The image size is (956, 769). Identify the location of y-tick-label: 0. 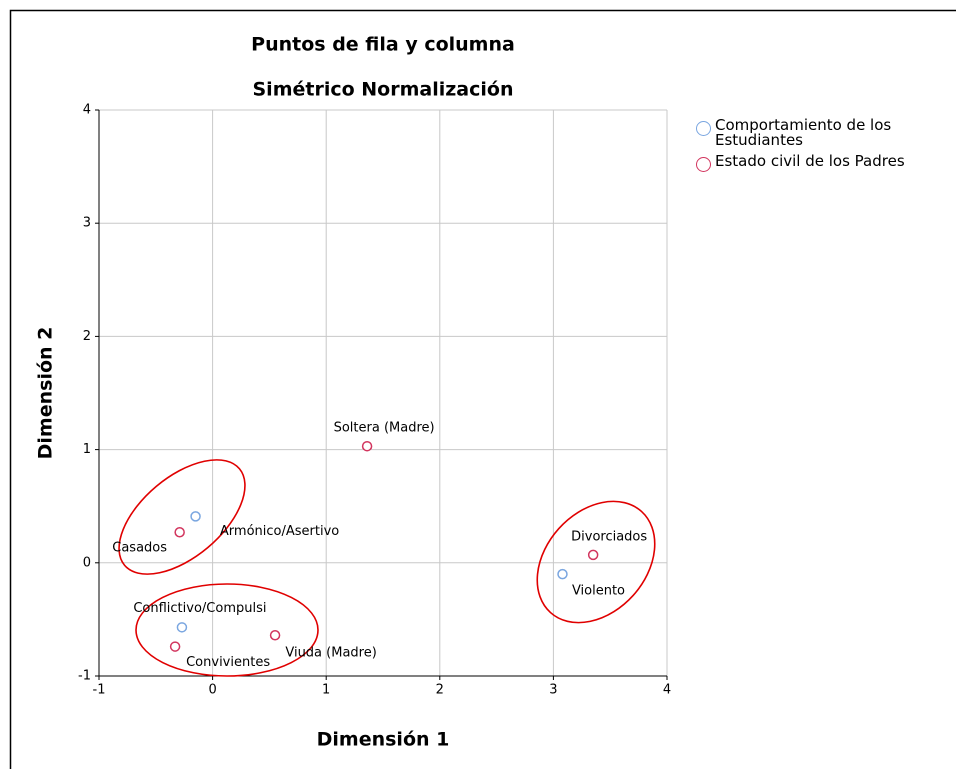
(87, 562).